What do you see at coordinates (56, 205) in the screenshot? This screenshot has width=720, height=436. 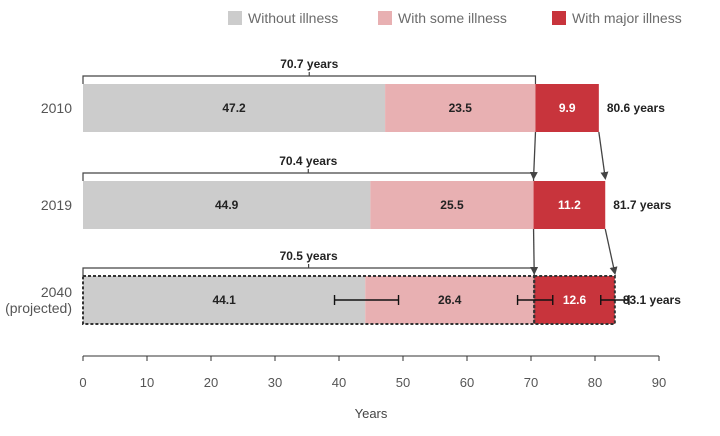 I see `category-label-2019: 2019` at bounding box center [56, 205].